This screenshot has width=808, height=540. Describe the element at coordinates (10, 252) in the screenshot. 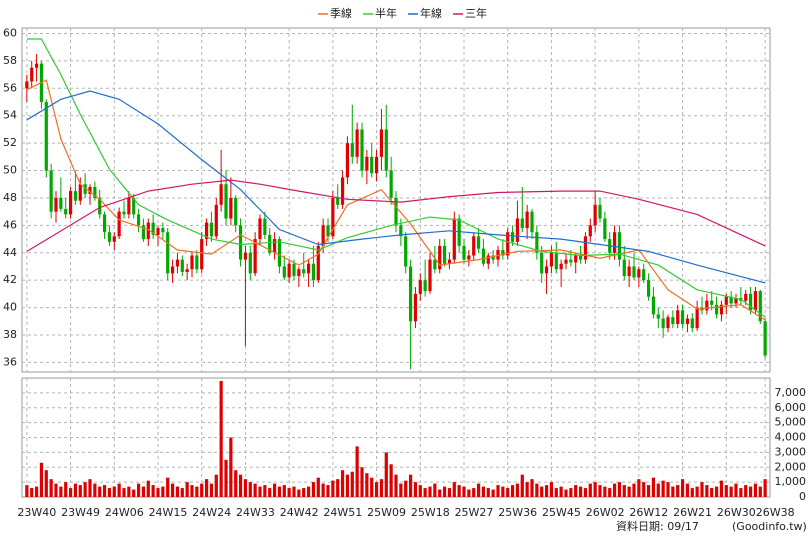

I see `y-tick-label: 44` at that location.